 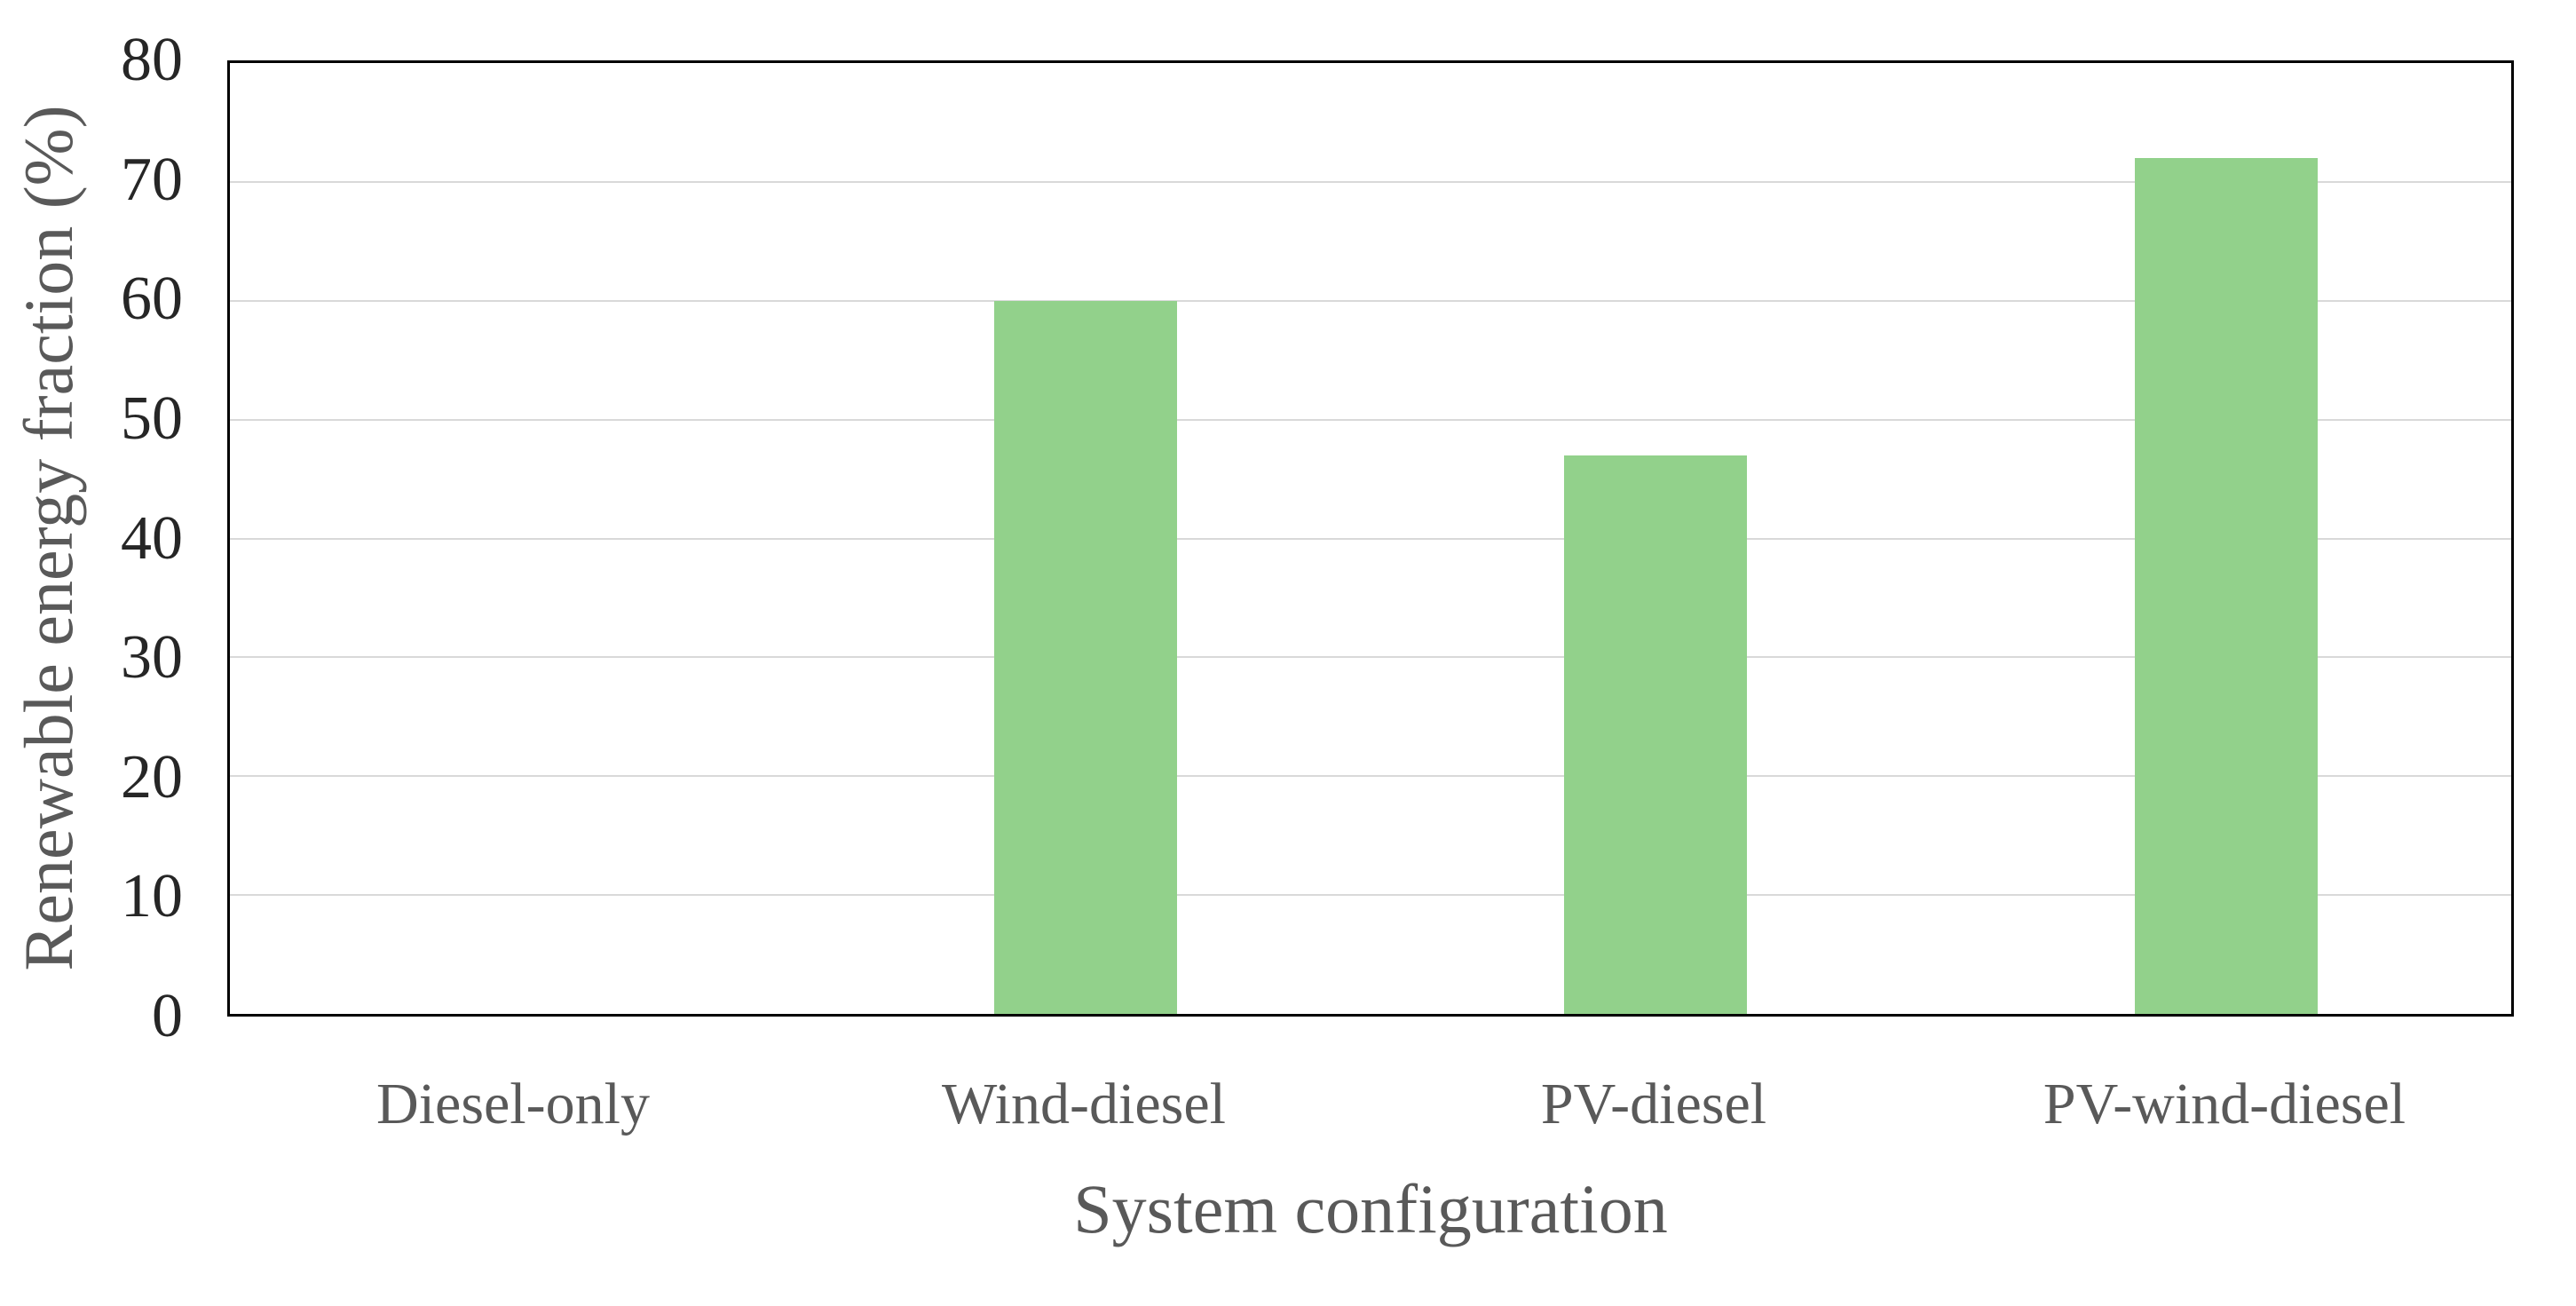 I want to click on x-category-label: Diesel-only, so click(x=513, y=1104).